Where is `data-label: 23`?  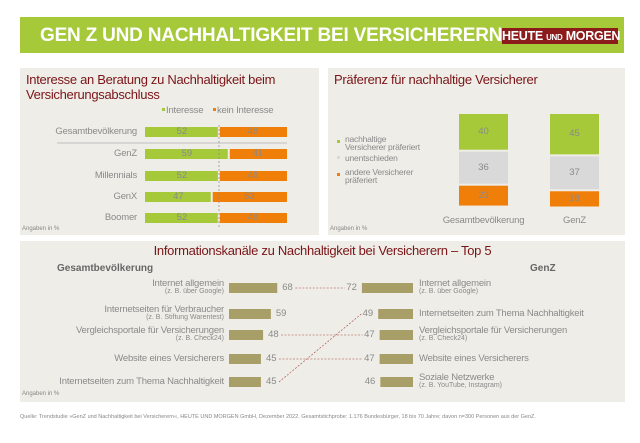 data-label: 23 is located at coordinates (483, 195).